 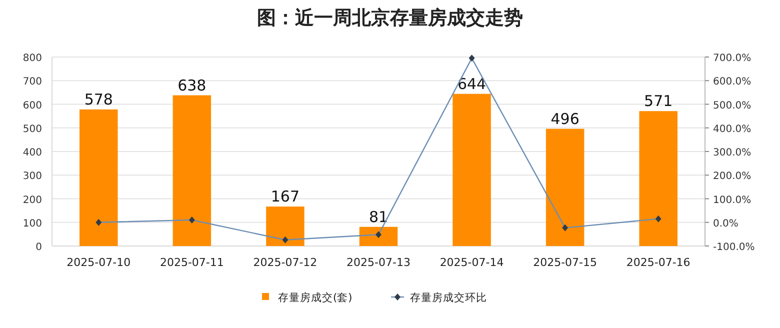 What do you see at coordinates (732, 153) in the screenshot?
I see `y2-tick-label: 300.0%` at bounding box center [732, 153].